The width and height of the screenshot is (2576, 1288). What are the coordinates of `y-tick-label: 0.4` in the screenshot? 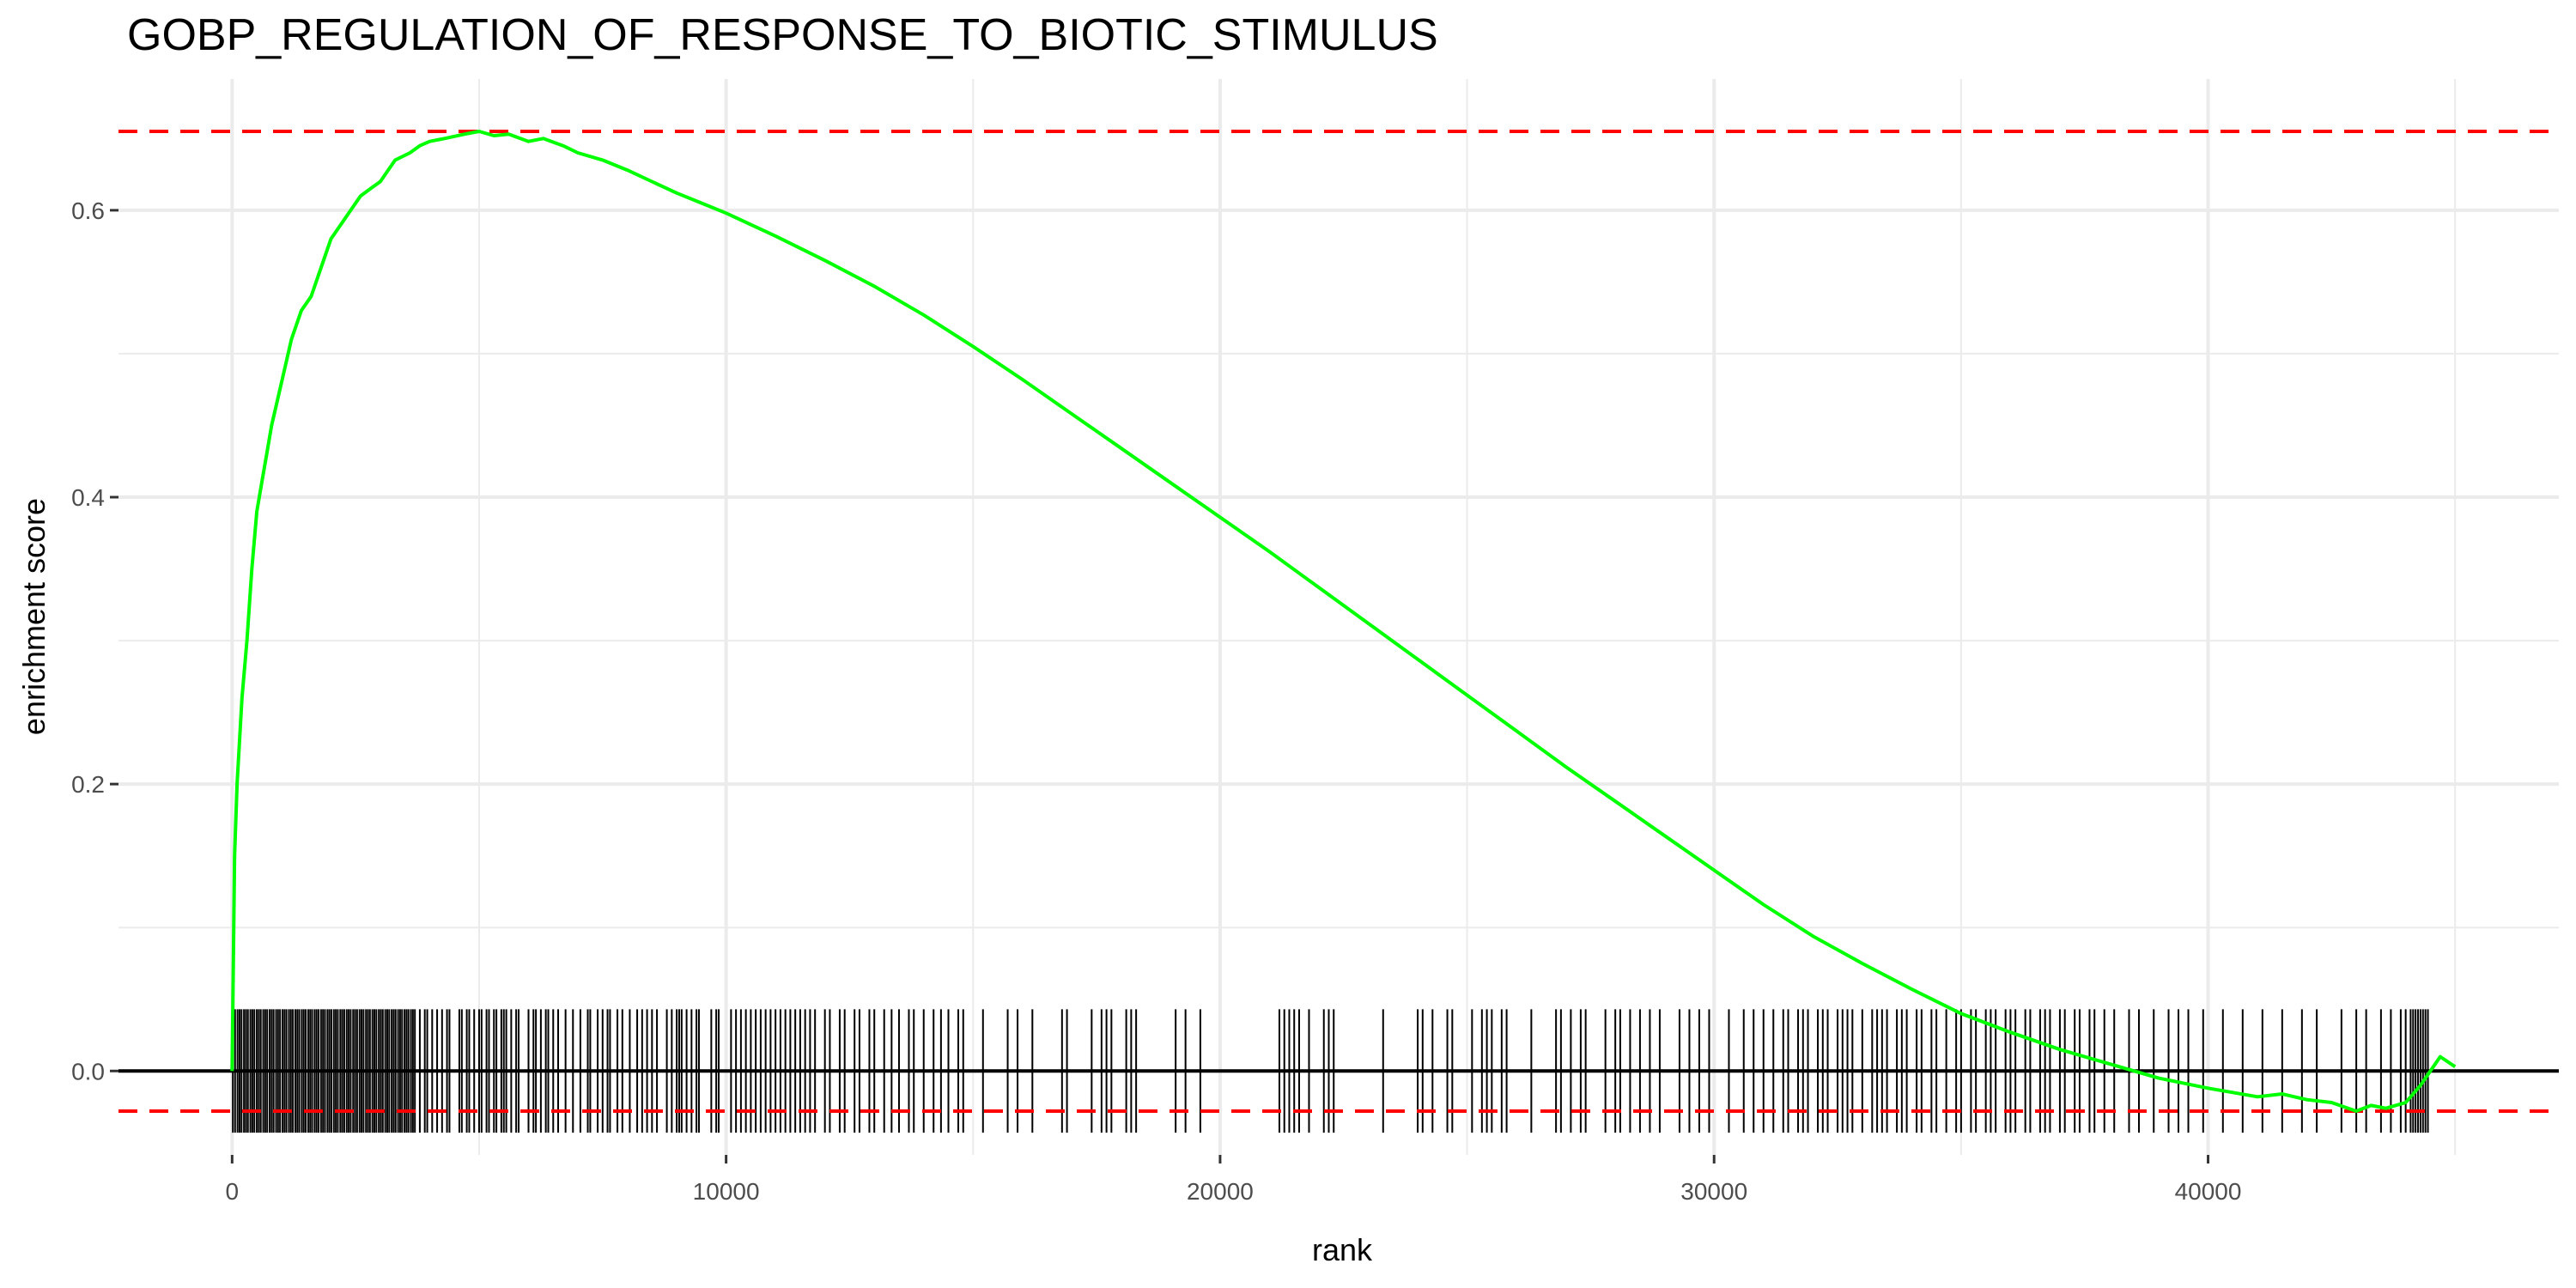 It's located at (88, 497).